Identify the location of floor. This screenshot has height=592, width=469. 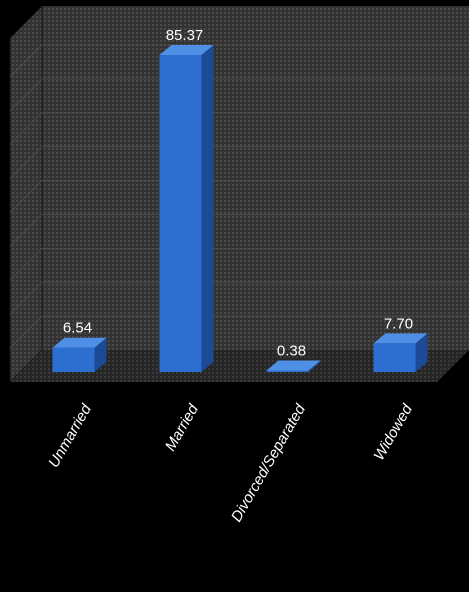
(239, 366).